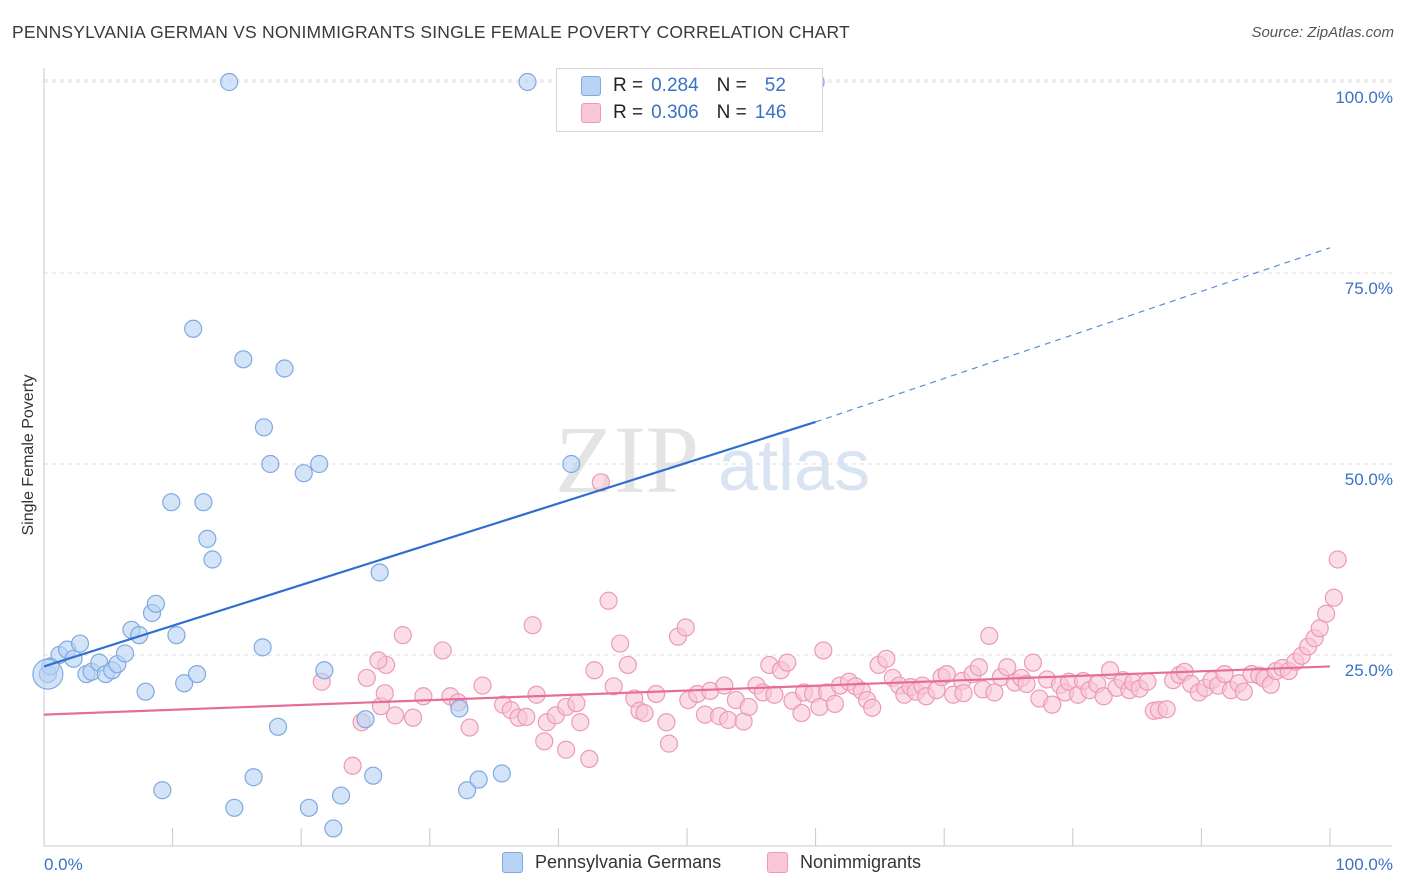 The width and height of the screenshot is (1406, 892). I want to click on correlation-legend: R = 0.284 N = 52 R = 0.306 N = 146, so click(689, 100).